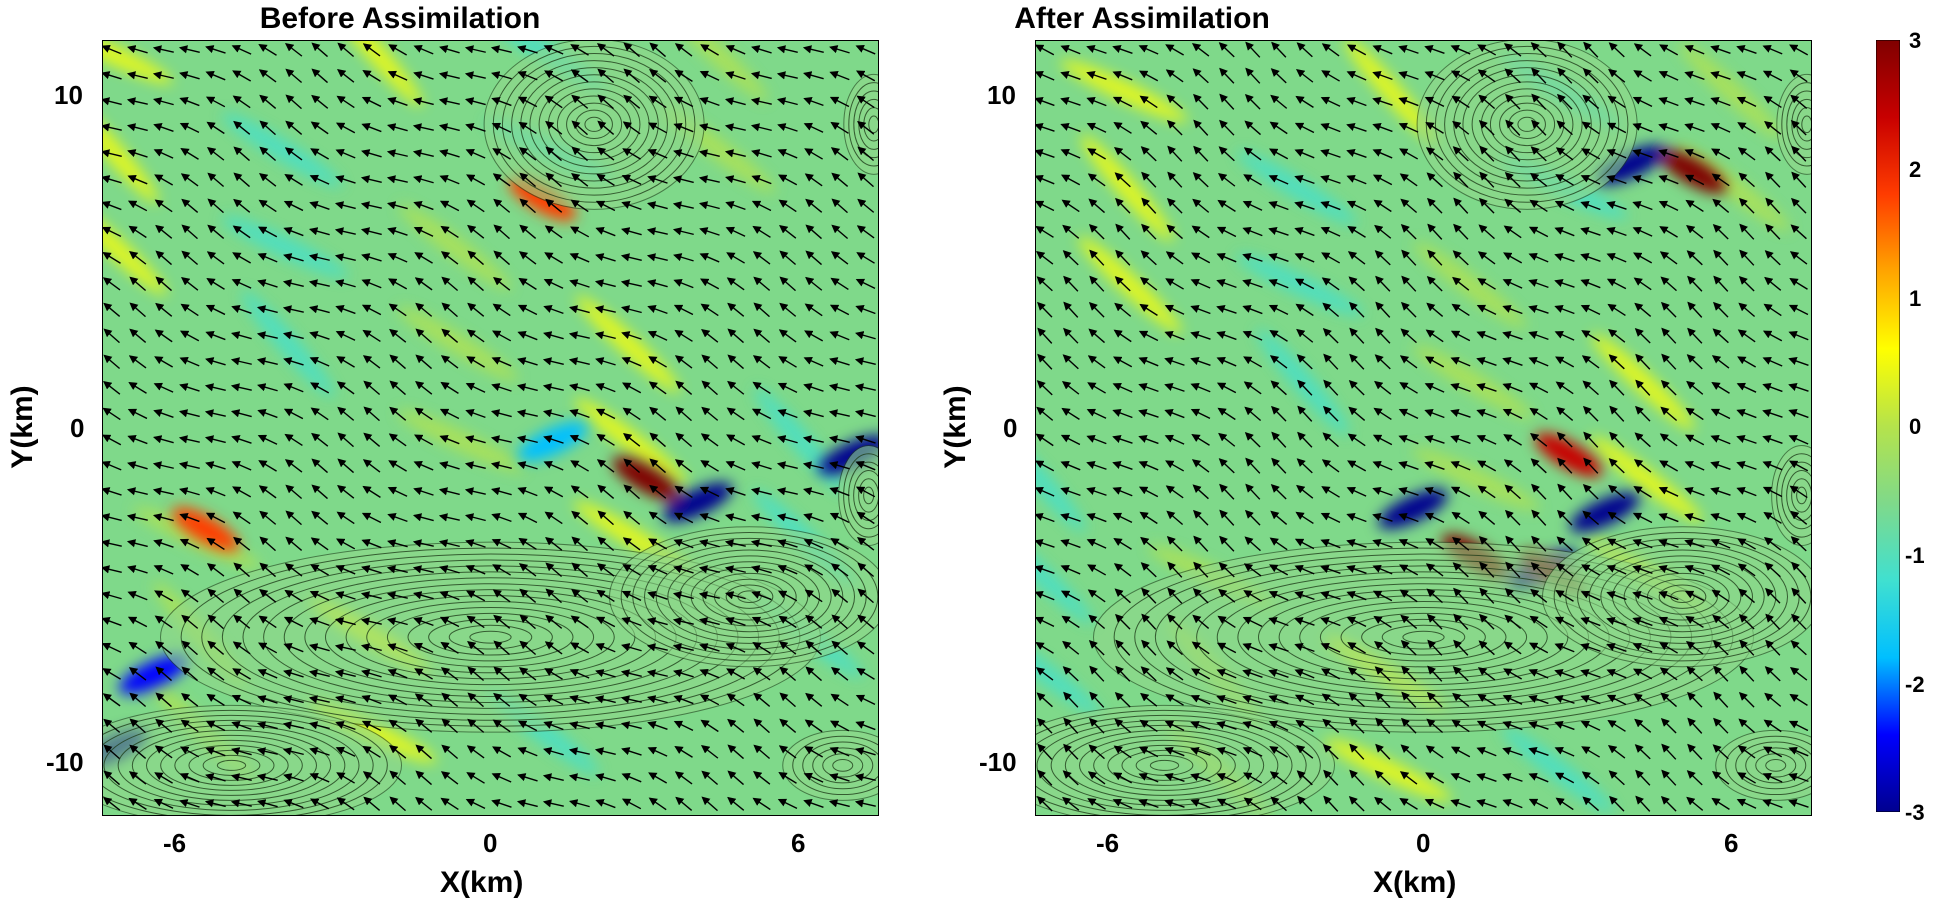 Image resolution: width=1939 pixels, height=910 pixels. What do you see at coordinates (1888, 426) in the screenshot?
I see `colorbar` at bounding box center [1888, 426].